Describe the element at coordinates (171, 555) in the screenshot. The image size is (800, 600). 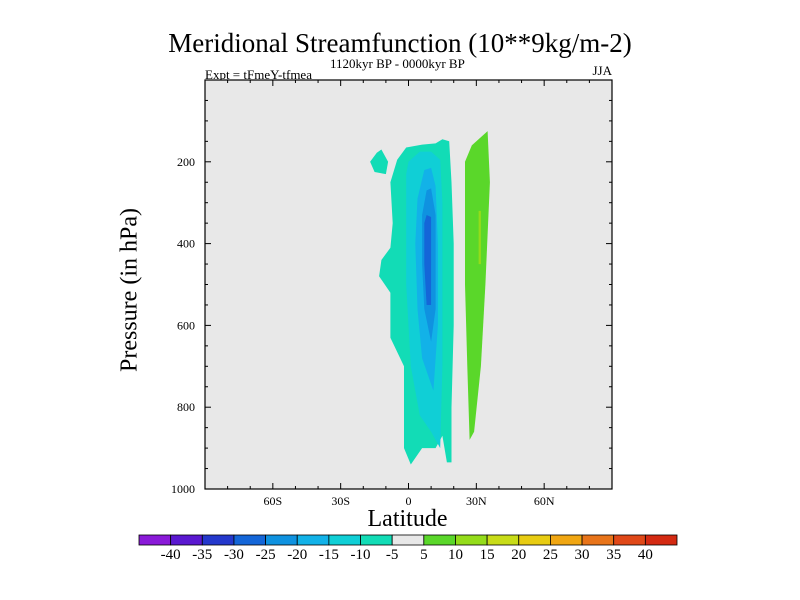
I see `colorbar-label: -40` at that location.